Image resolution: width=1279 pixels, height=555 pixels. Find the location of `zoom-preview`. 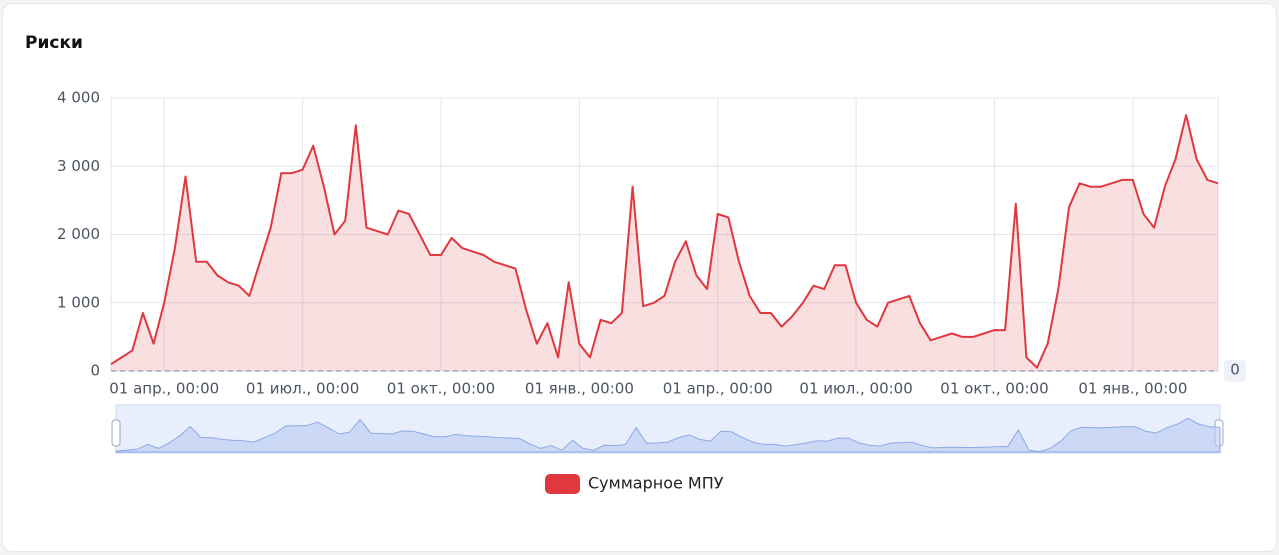

zoom-preview is located at coordinates (668, 435).